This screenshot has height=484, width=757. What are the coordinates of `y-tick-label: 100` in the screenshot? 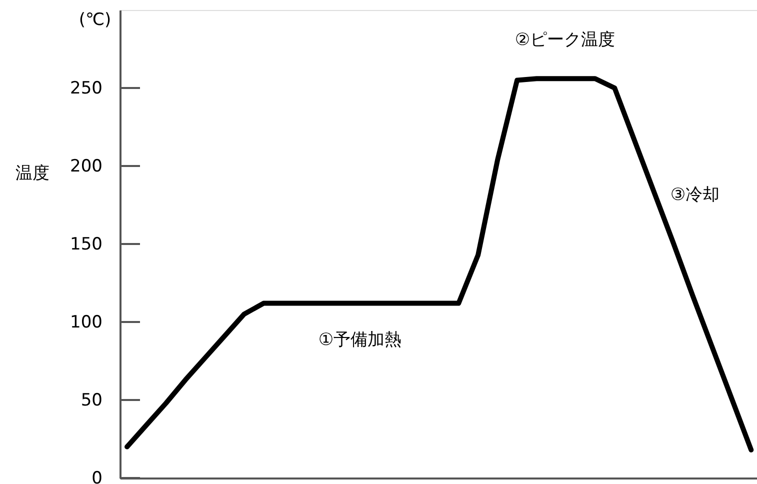 It's located at (86, 322).